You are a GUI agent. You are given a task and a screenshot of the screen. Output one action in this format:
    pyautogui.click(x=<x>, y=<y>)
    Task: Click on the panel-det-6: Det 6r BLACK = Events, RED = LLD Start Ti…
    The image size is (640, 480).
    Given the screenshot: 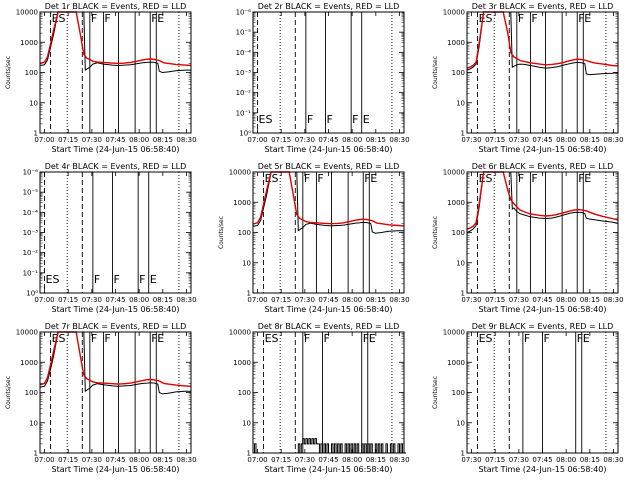 What is the action you would take?
    pyautogui.click(x=528, y=238)
    